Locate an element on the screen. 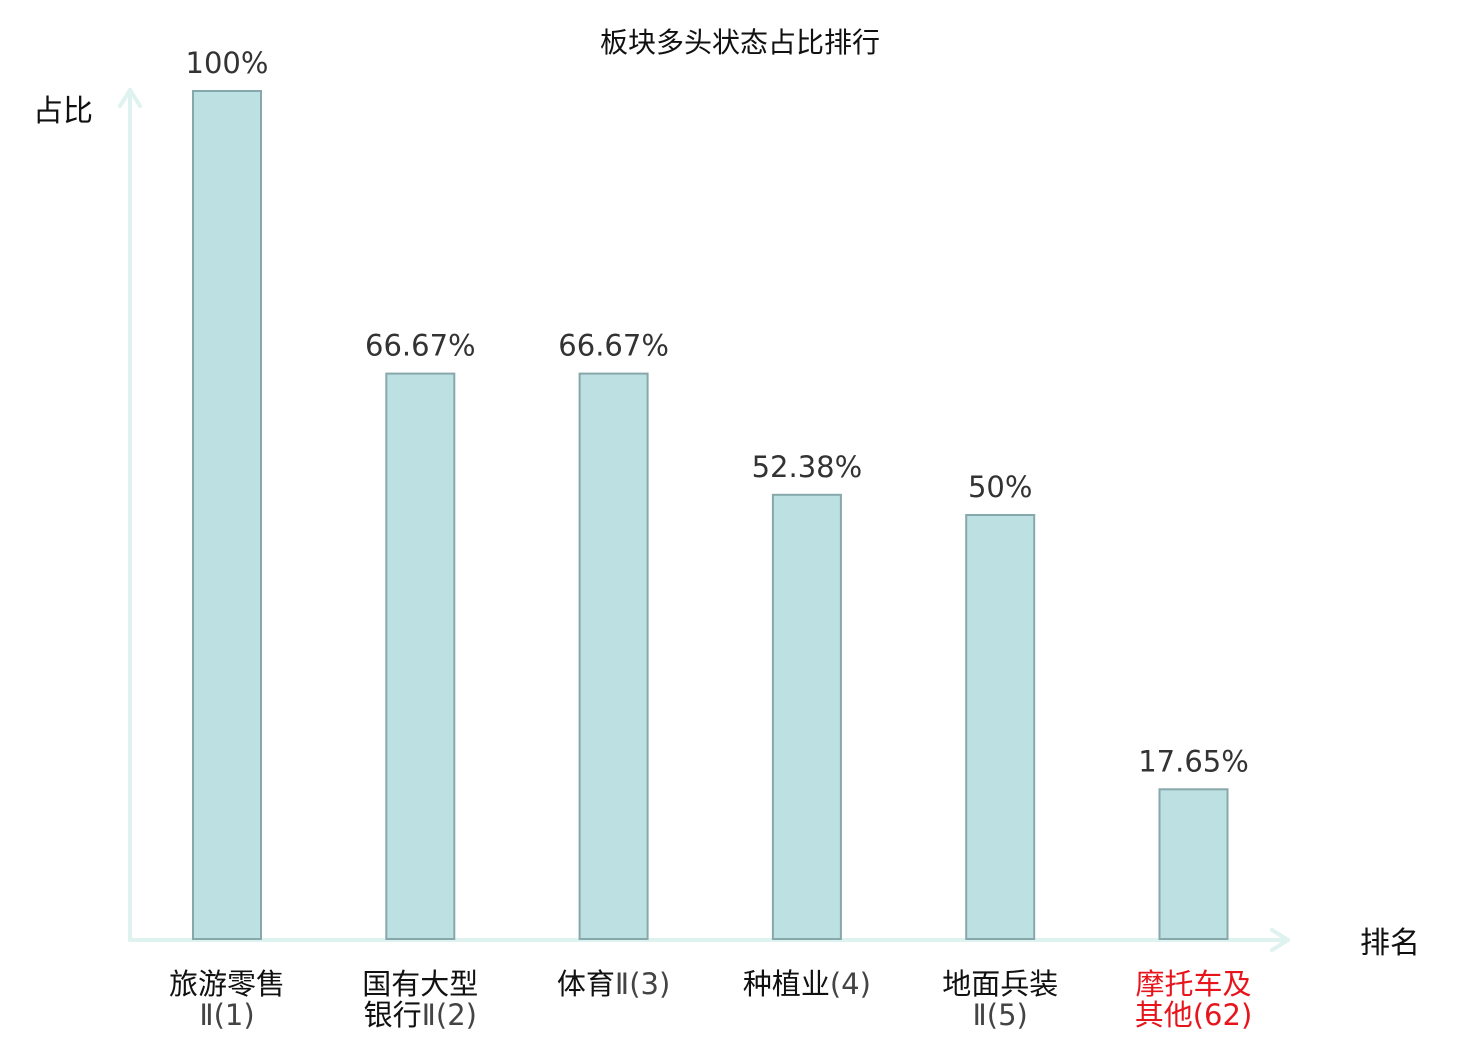 The height and width of the screenshot is (1040, 1480). x-tick-label: 摩托车及 is located at coordinates (1193, 984).